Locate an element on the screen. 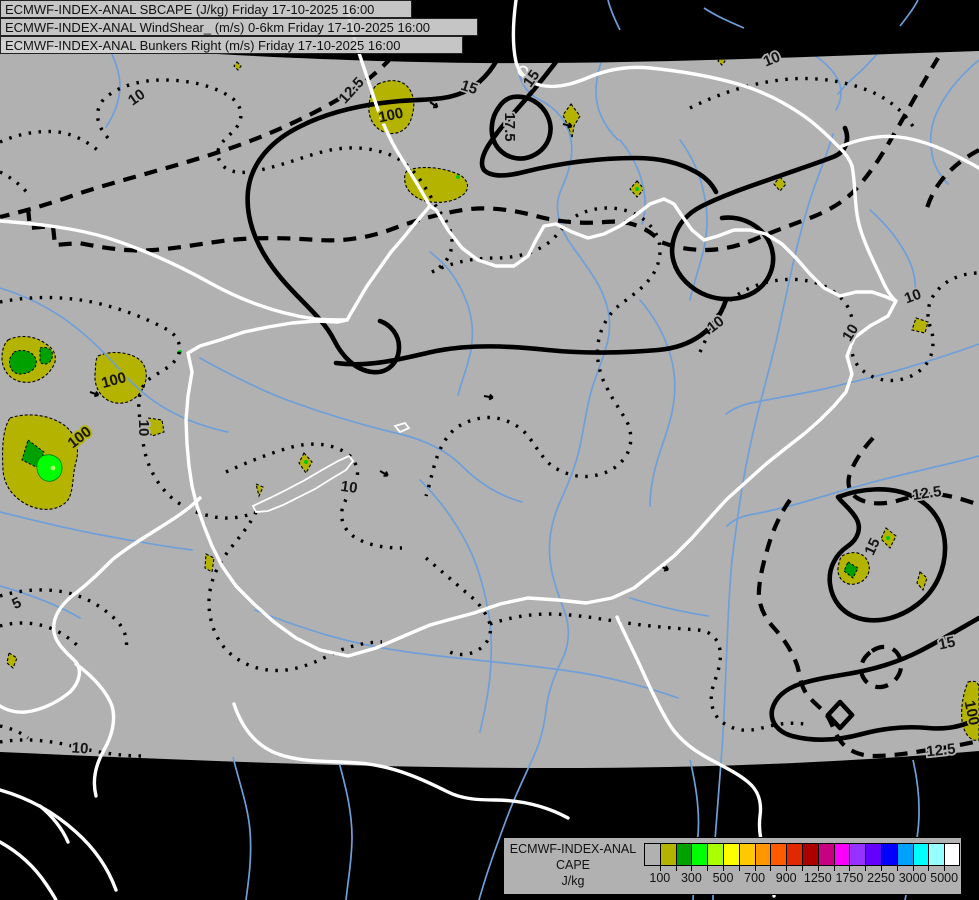 Image resolution: width=979 pixels, height=900 pixels. border-slovenia is located at coordinates (101, 605).